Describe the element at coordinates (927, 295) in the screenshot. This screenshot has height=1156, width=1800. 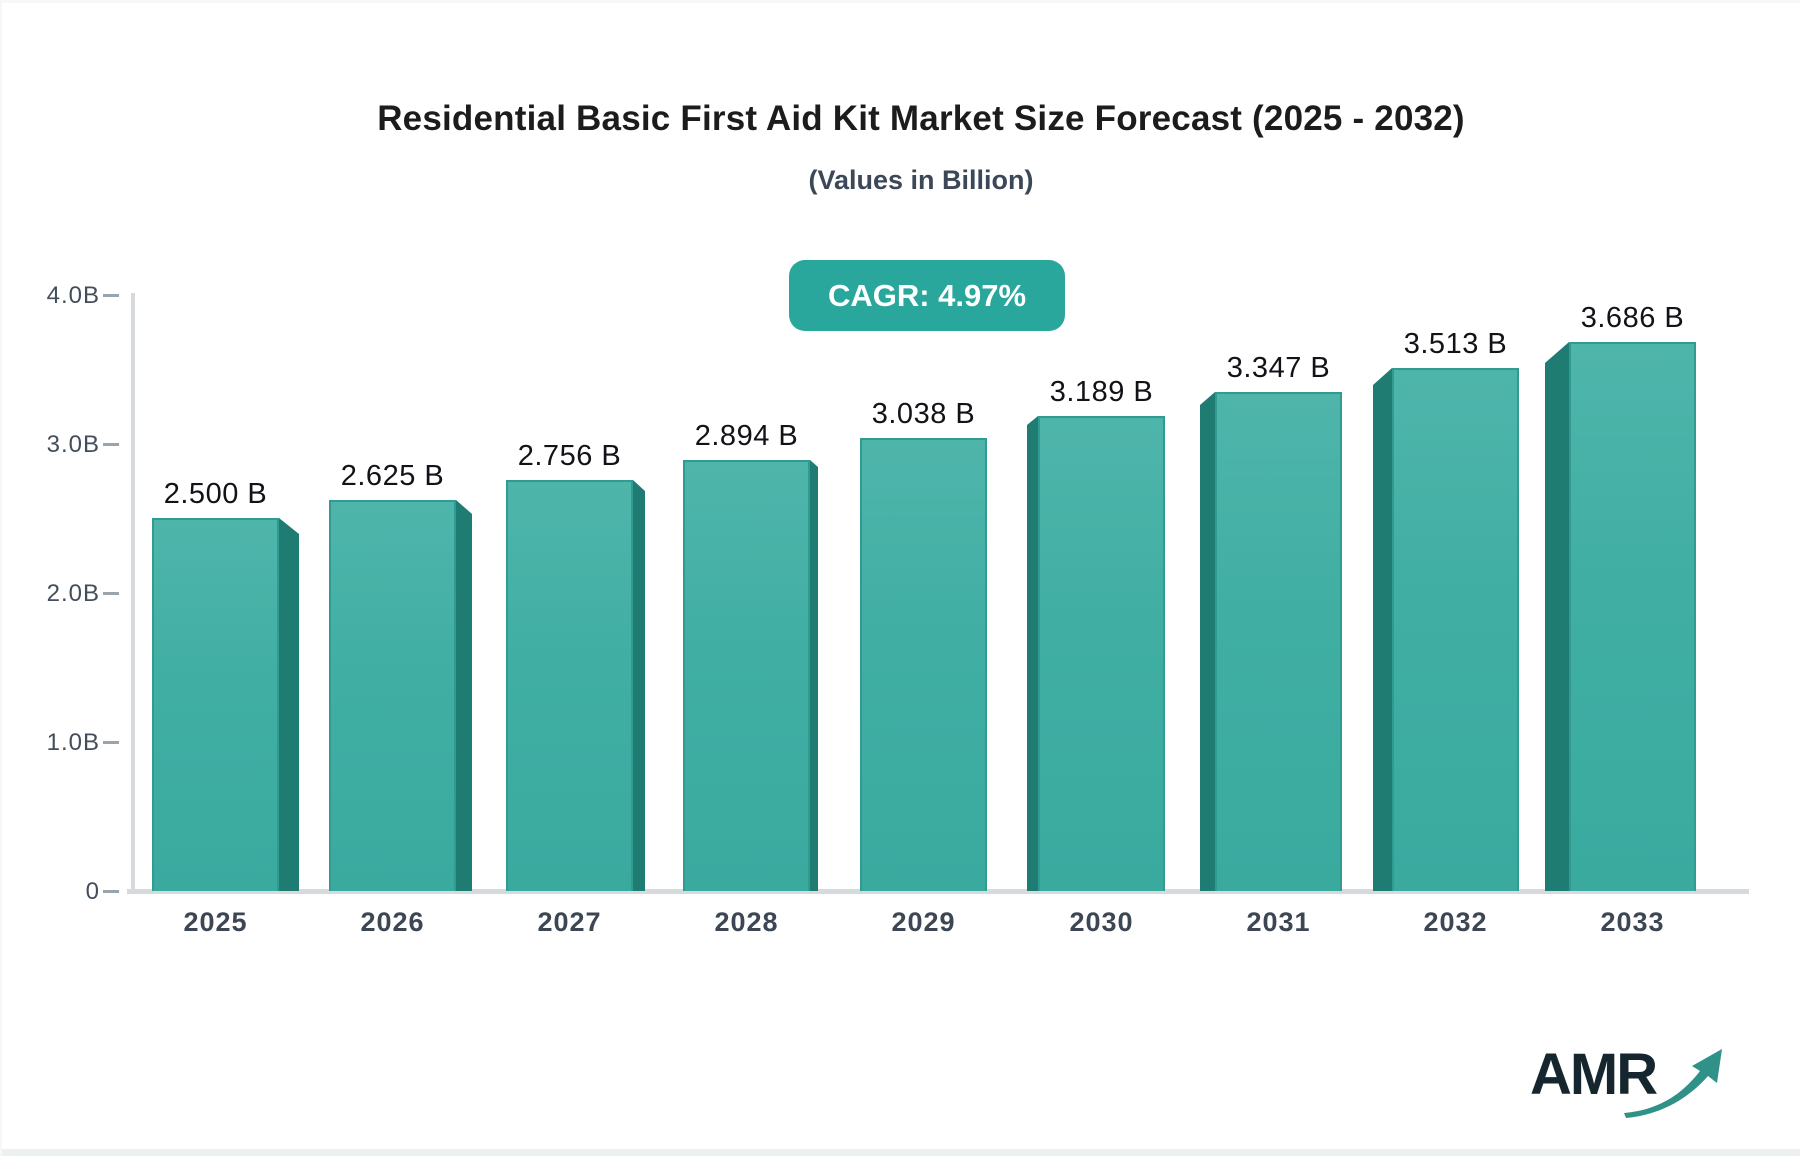
I see `cagr-badge: CAGR: 4.97%` at that location.